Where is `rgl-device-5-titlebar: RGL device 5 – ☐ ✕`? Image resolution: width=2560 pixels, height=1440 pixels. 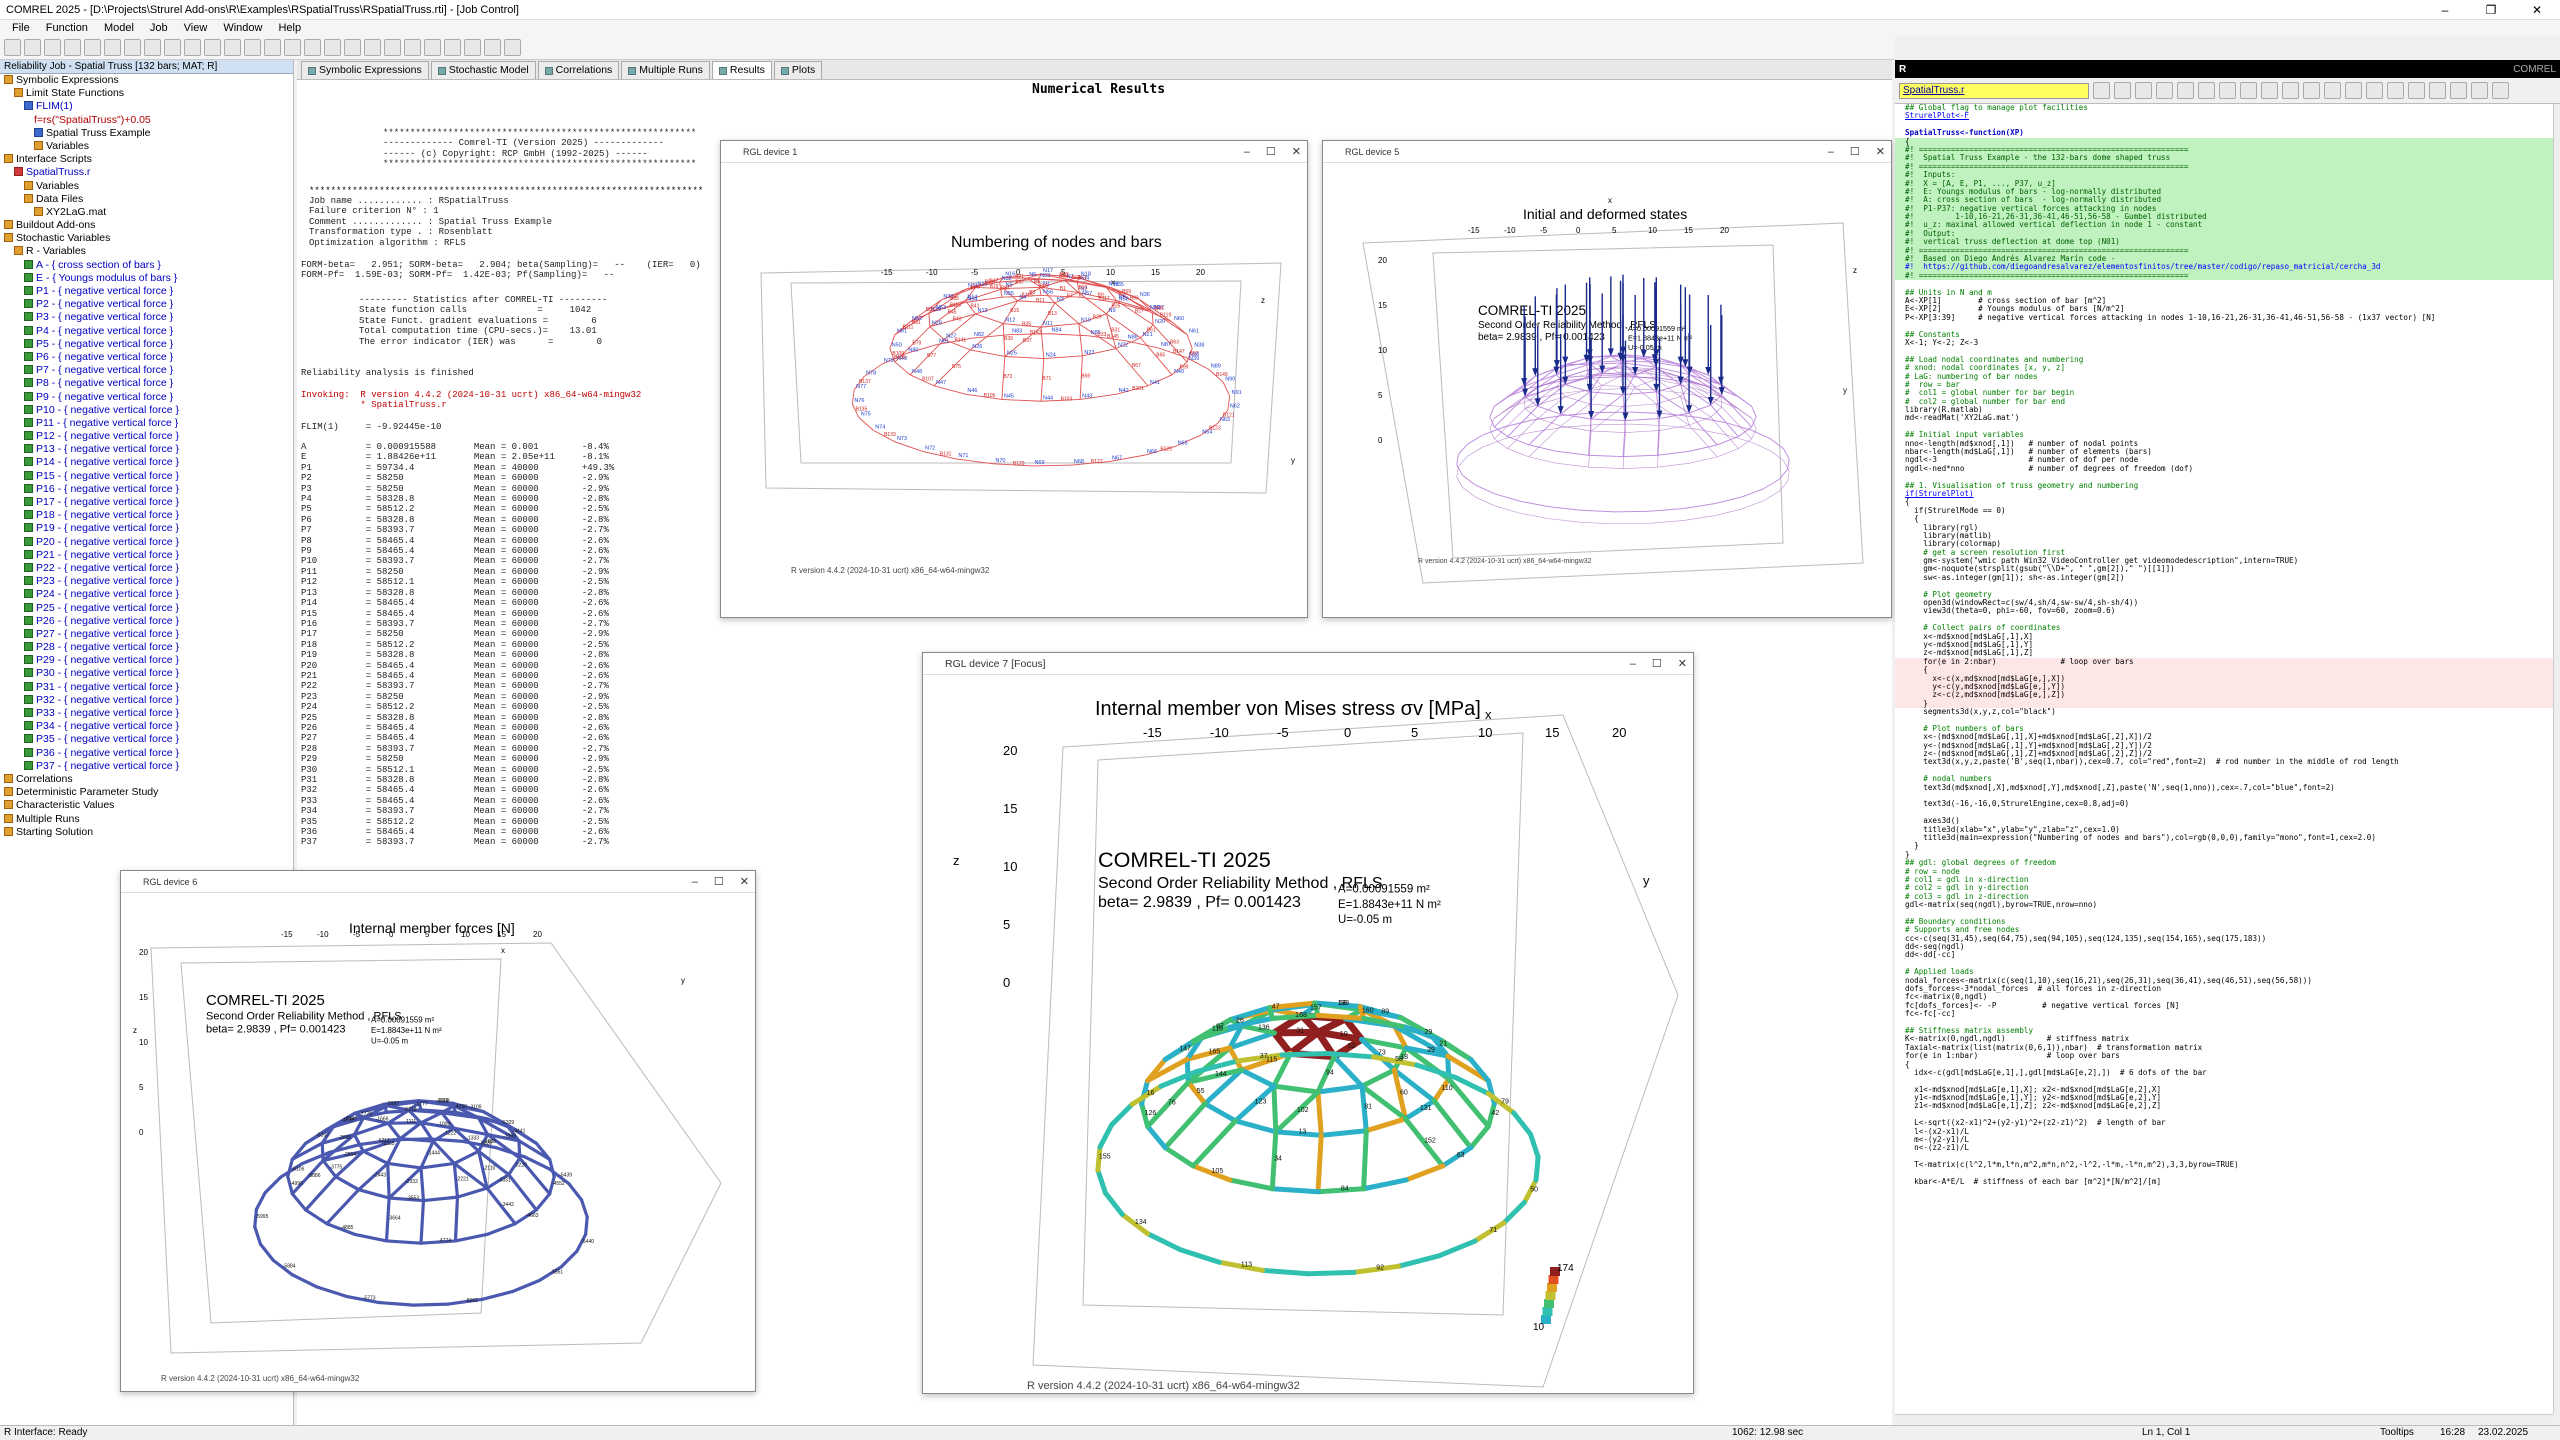
rgl-device-5-titlebar: RGL device 5 – ☐ ✕ is located at coordinates (1607, 152).